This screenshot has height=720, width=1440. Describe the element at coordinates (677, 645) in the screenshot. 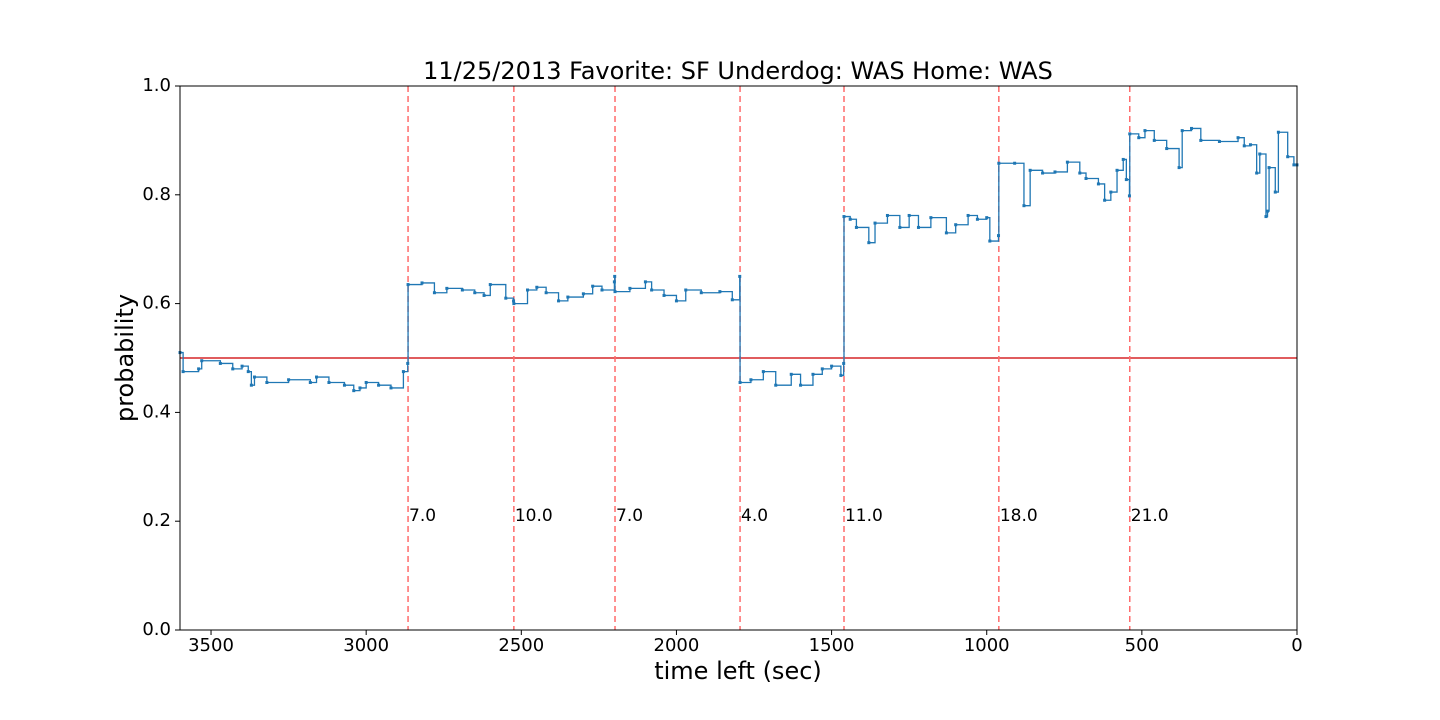

I see `x-tick-label: 2000` at that location.